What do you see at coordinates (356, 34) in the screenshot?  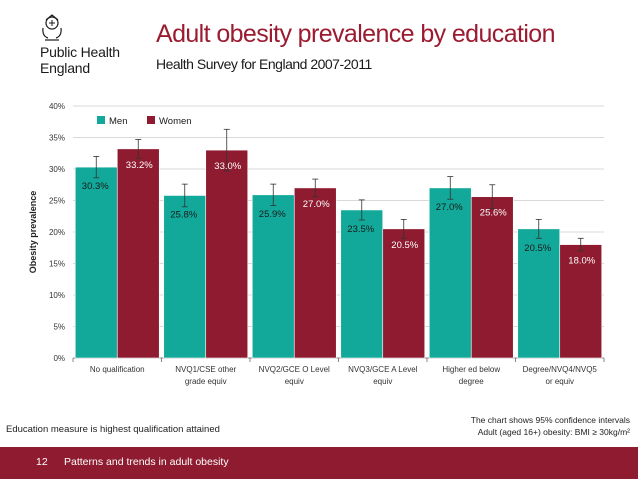 I see `page-title: Adult obesity prevalence by education` at bounding box center [356, 34].